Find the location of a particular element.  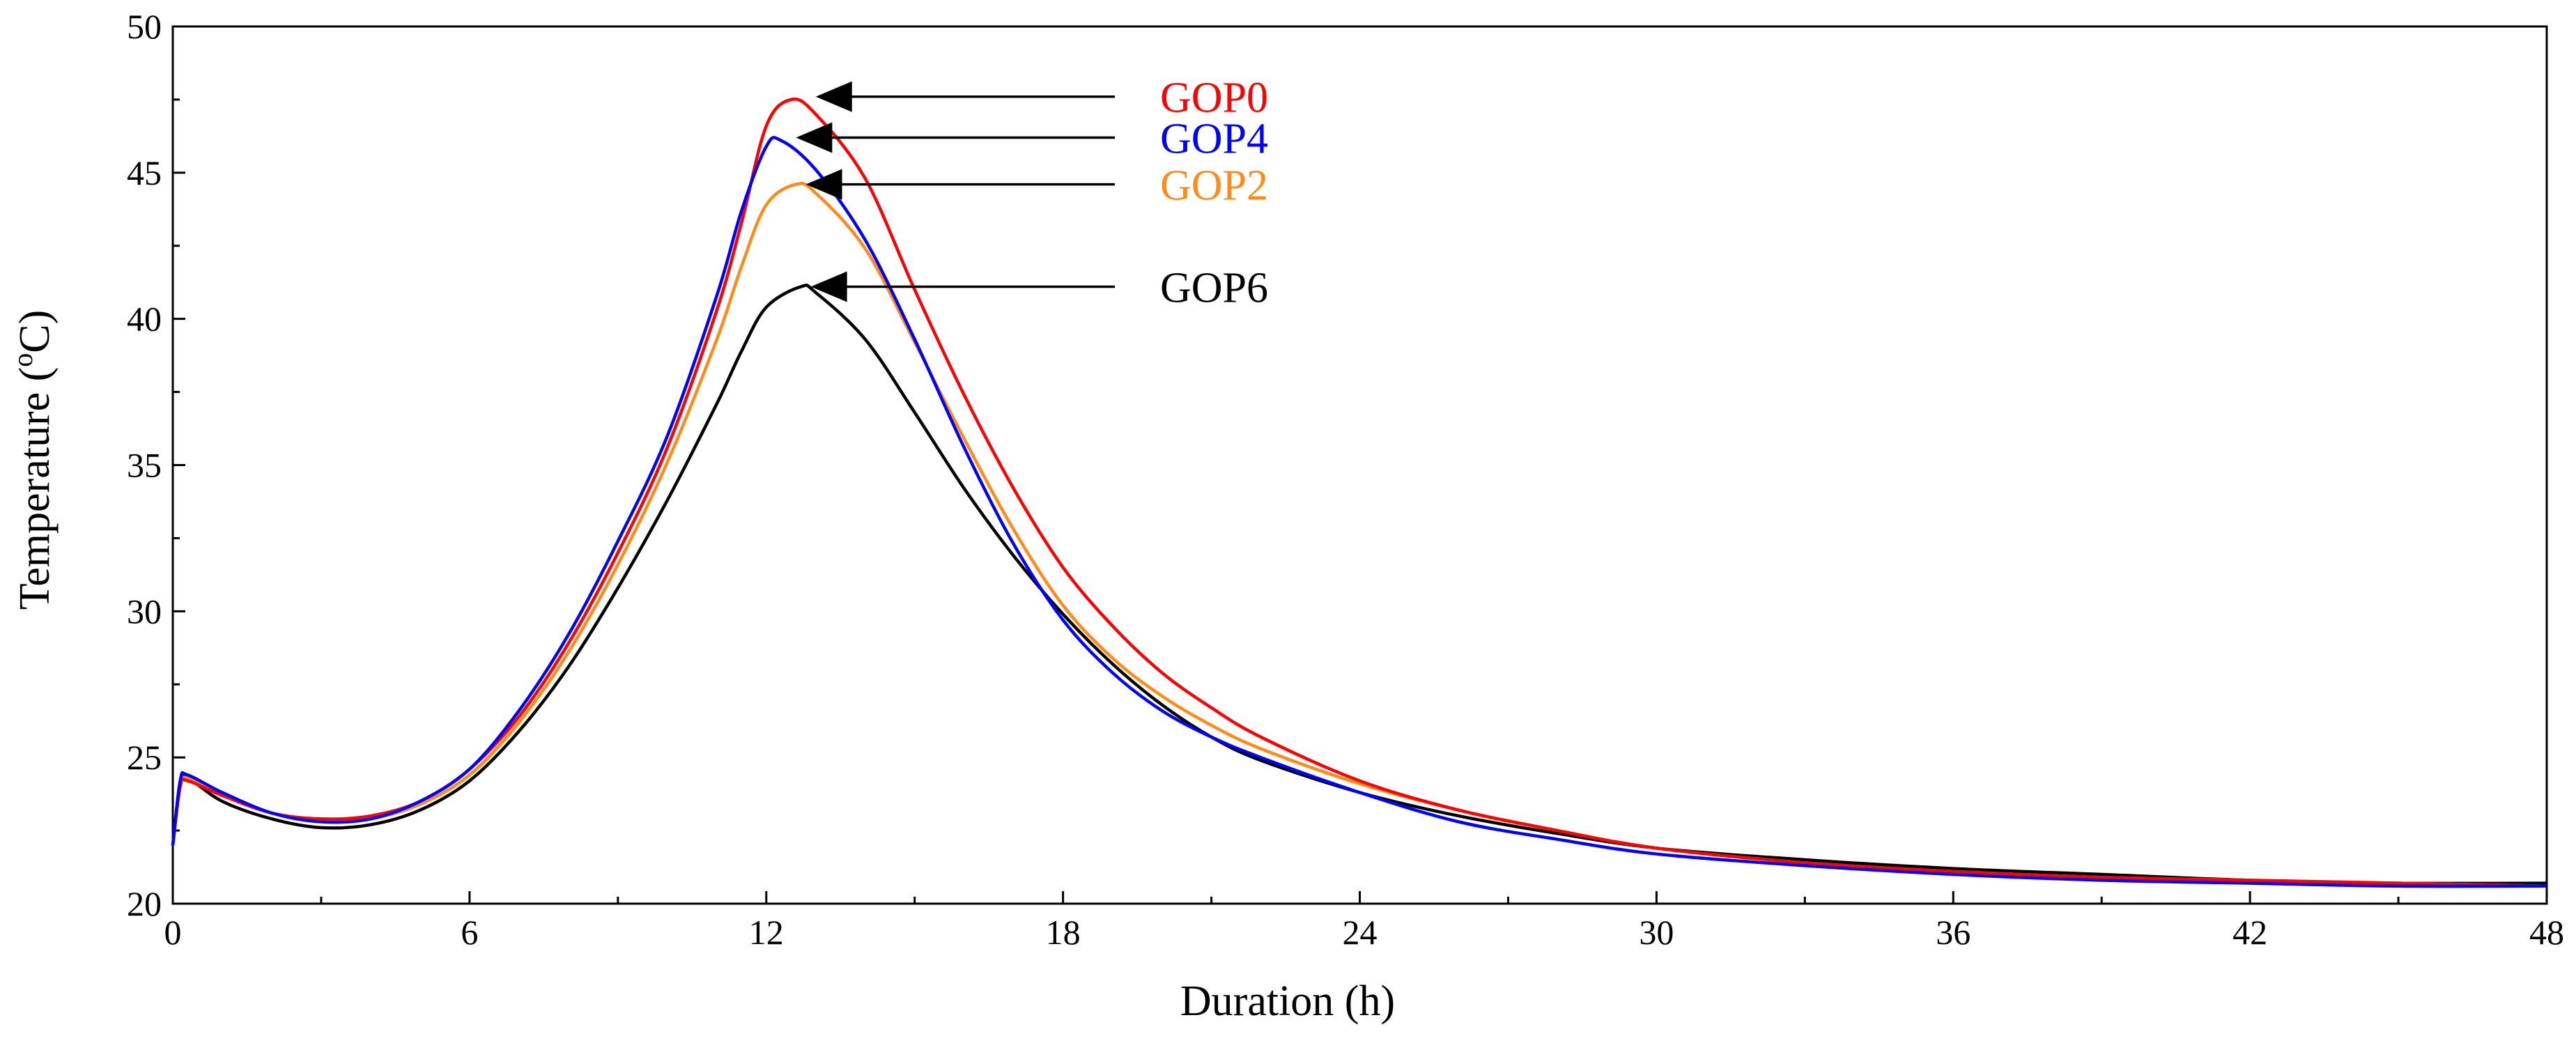

y-tick-label: 20 is located at coordinates (144, 903).